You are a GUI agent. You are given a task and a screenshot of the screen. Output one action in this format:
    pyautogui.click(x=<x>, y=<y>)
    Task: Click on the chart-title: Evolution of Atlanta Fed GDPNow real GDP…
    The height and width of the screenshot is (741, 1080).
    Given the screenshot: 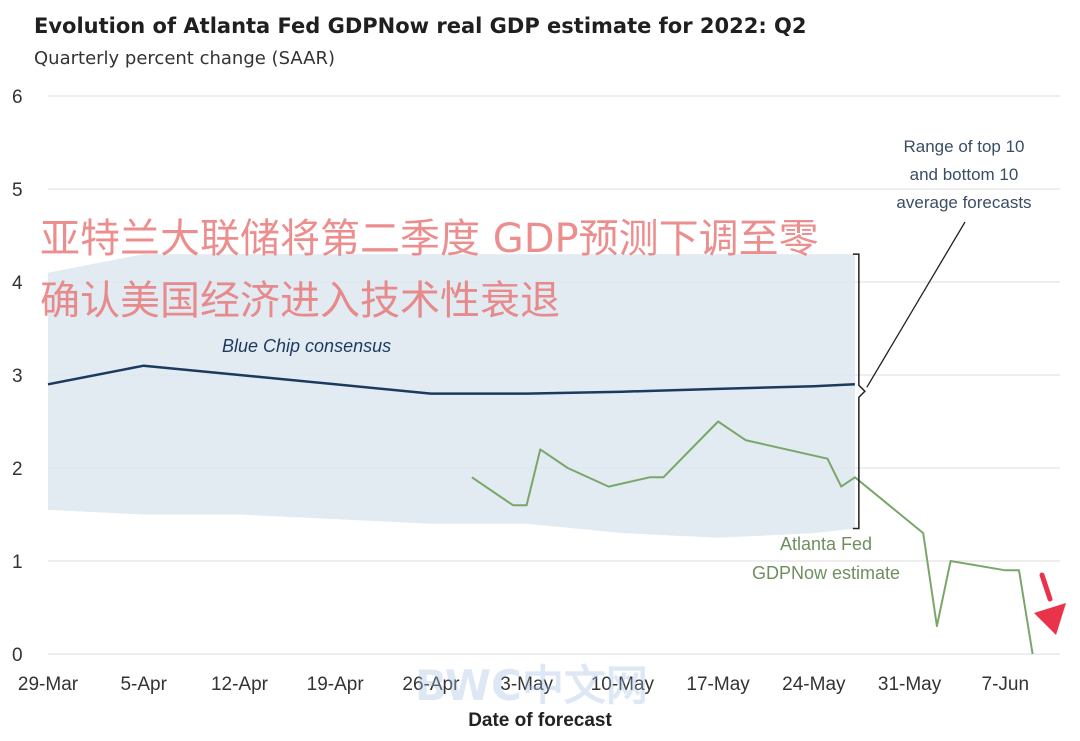 What is the action you would take?
    pyautogui.click(x=420, y=26)
    